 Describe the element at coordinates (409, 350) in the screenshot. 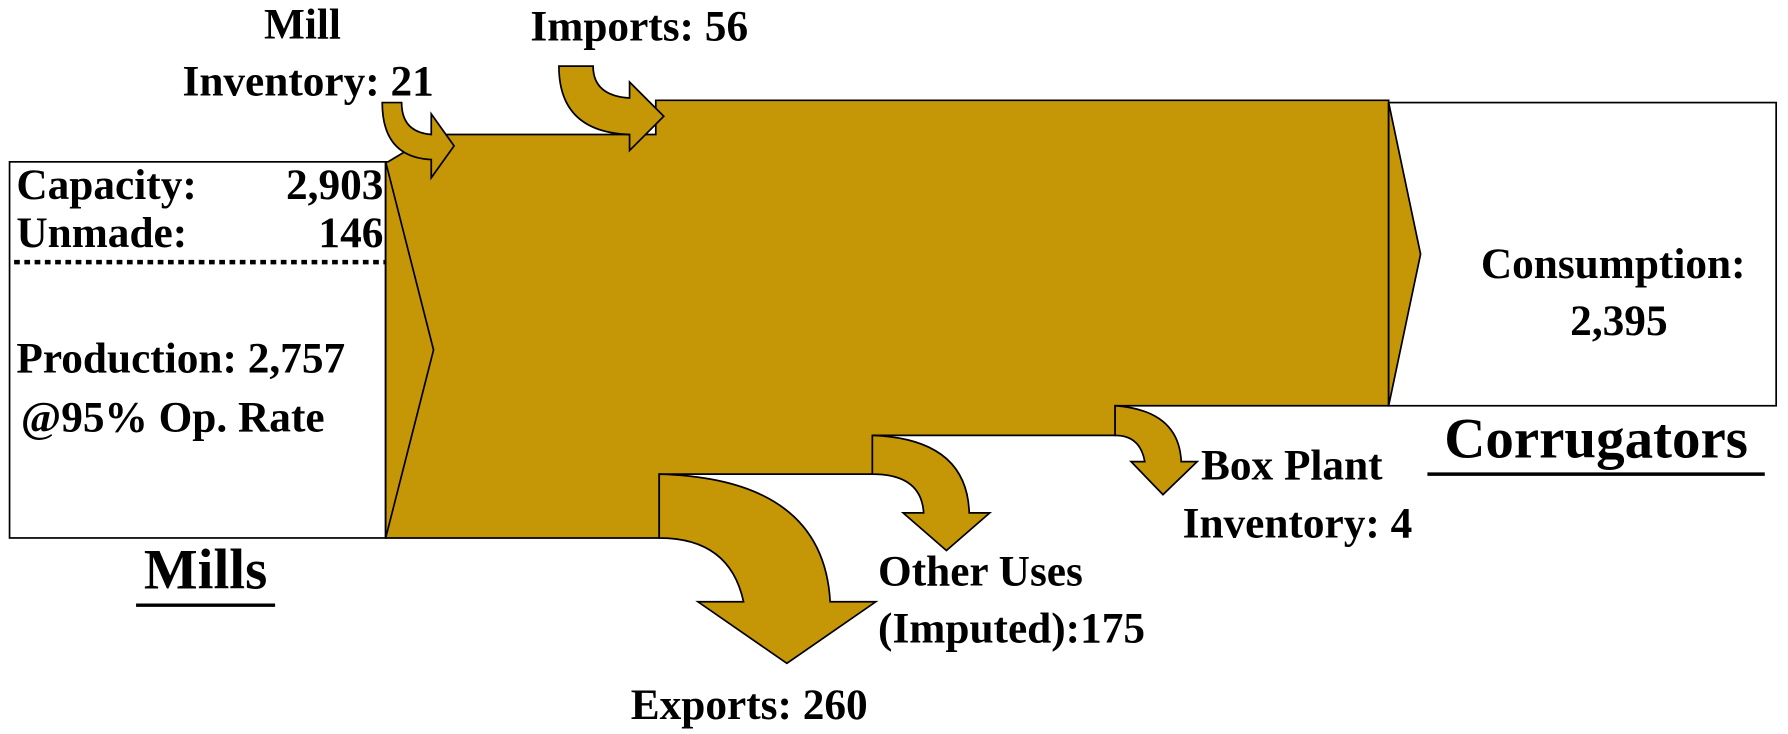

I see `mills-arrow` at that location.